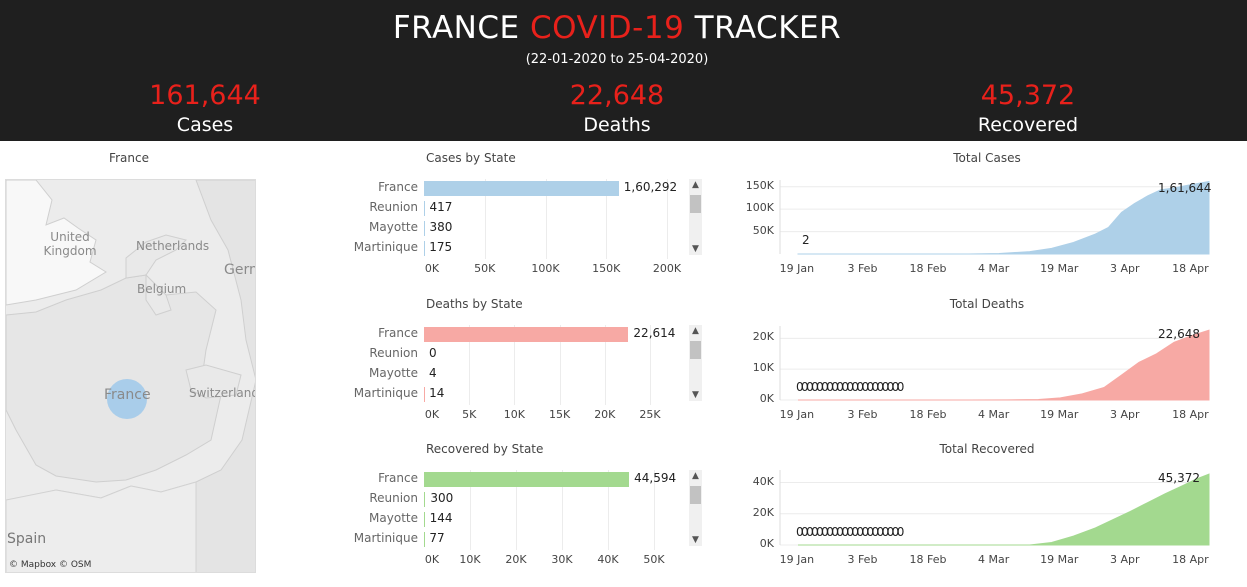  I want to click on kpi-recovered: 45,372 Recovered, so click(1028, 109).